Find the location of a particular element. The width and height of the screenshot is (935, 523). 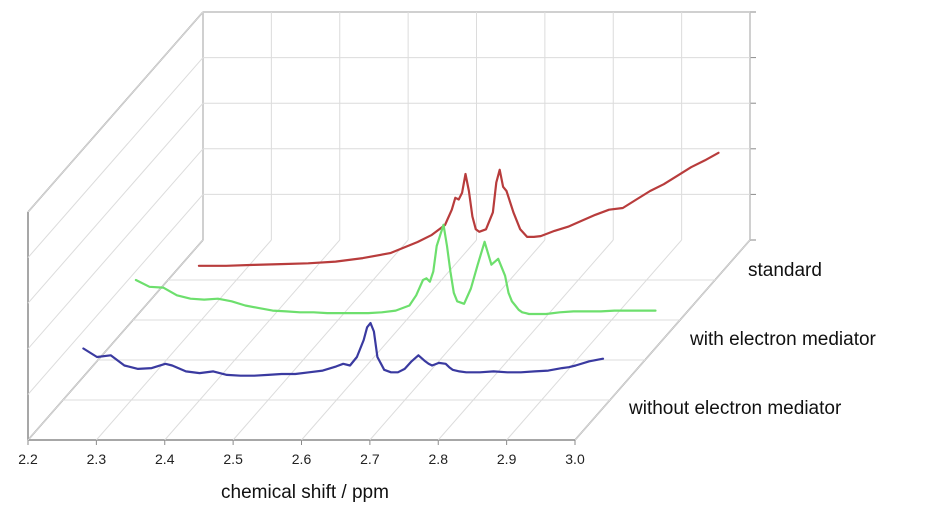

x-tick-label: 2.9 is located at coordinates (507, 459).